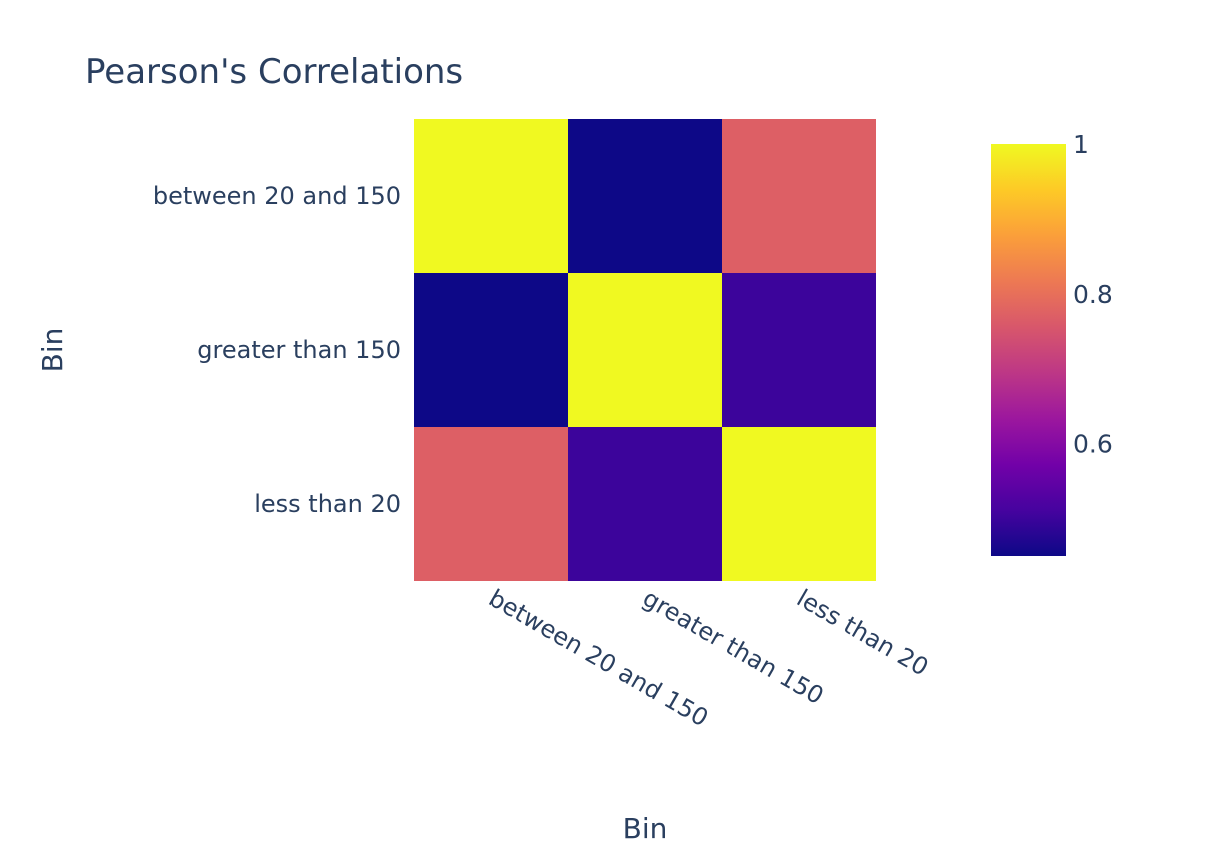 The image size is (1208, 862). Describe the element at coordinates (862, 633) in the screenshot. I see `x-tick-label: less than 20` at that location.